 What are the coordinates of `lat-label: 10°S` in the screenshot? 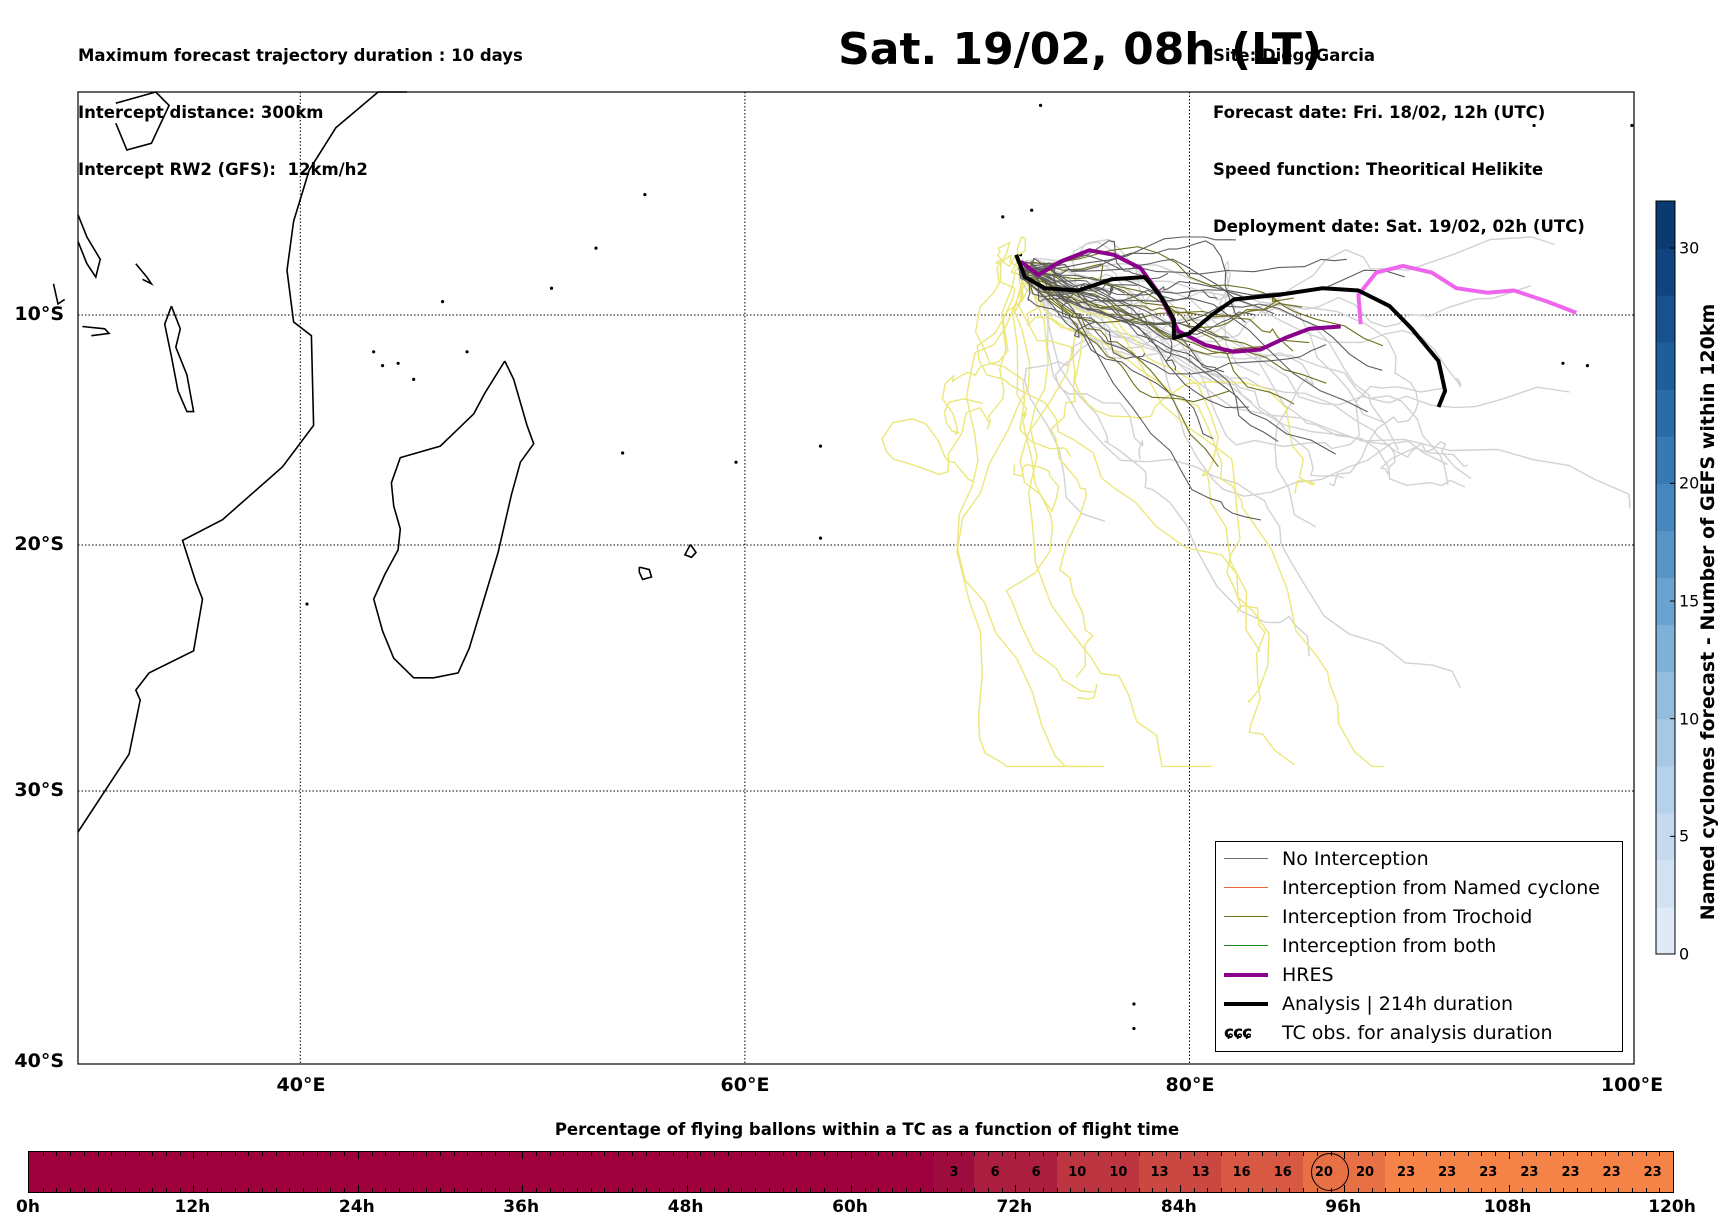 It's located at (39, 314).